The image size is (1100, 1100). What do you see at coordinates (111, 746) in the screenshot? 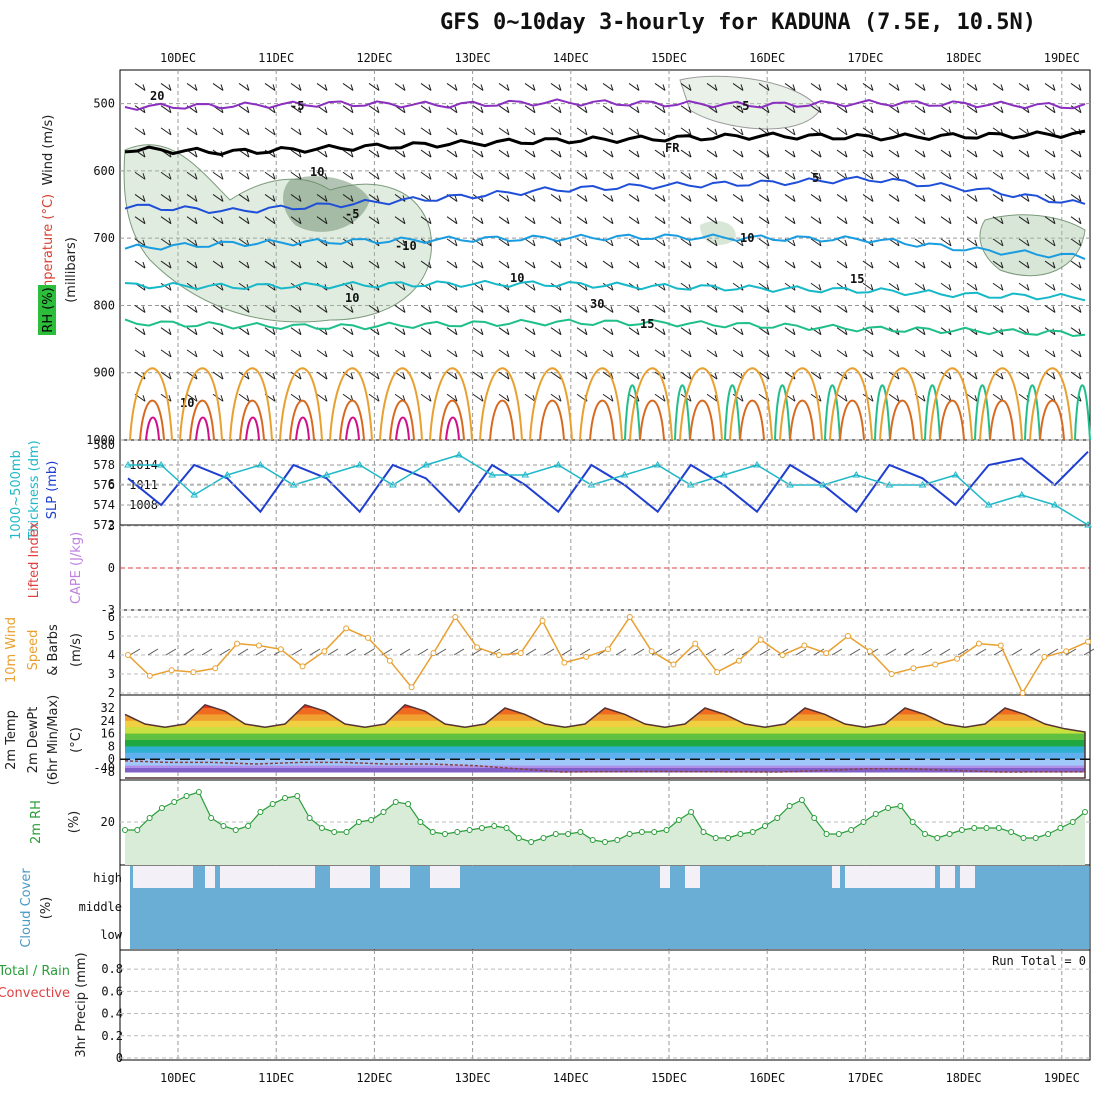
I see `temp-tick: 8` at bounding box center [111, 746].